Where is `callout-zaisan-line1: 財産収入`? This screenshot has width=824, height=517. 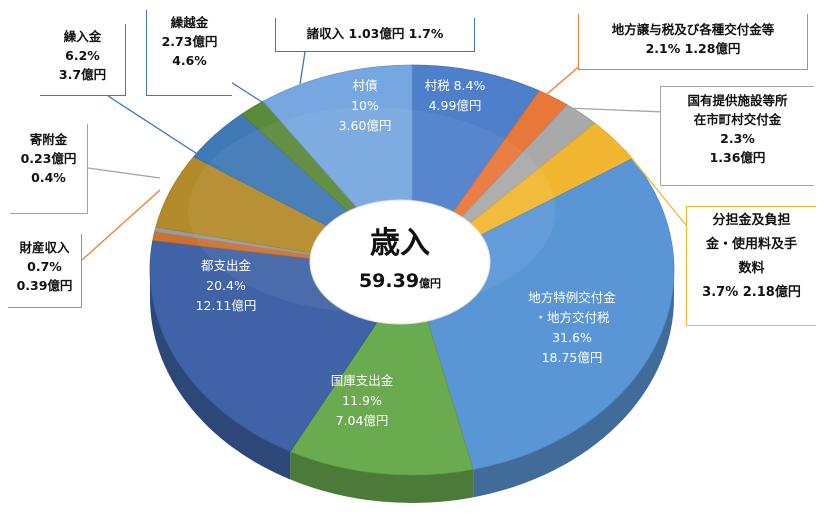
callout-zaisan-line1: 財産収入 is located at coordinates (44, 247).